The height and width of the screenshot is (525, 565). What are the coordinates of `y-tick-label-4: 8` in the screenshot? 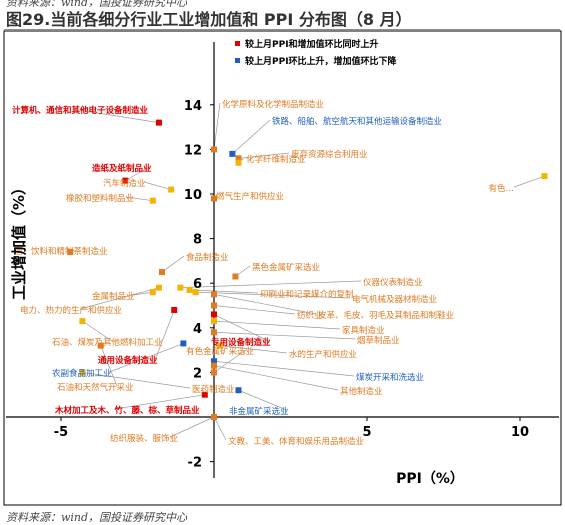 It's located at (197, 240).